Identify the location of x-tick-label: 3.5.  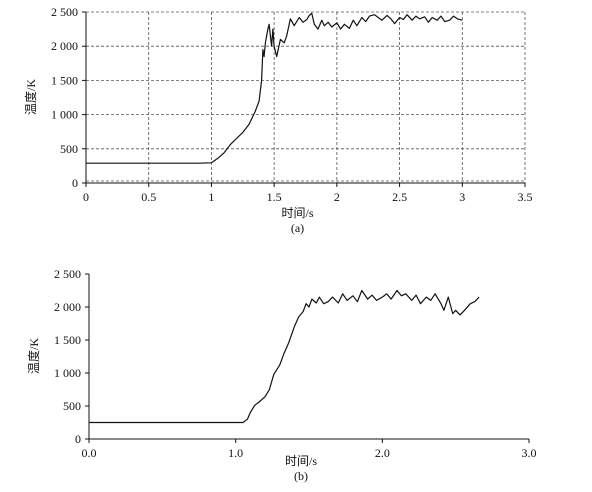
(525, 197).